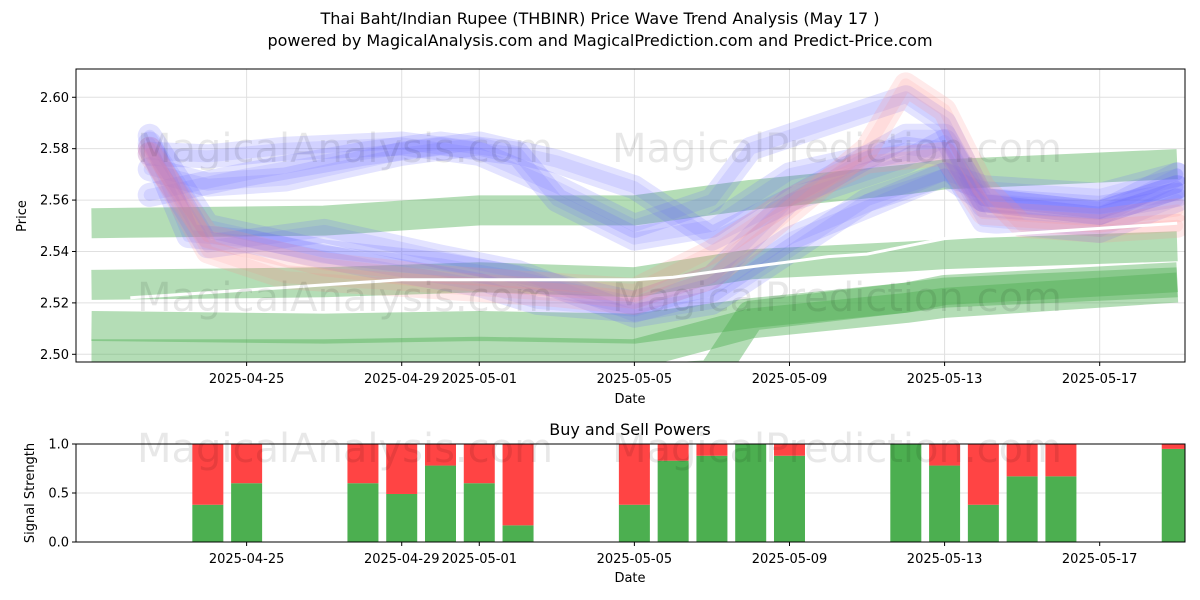 The image size is (1200, 600). Describe the element at coordinates (1100, 379) in the screenshot. I see `price-x-tick-label: 2025-05-17` at that location.